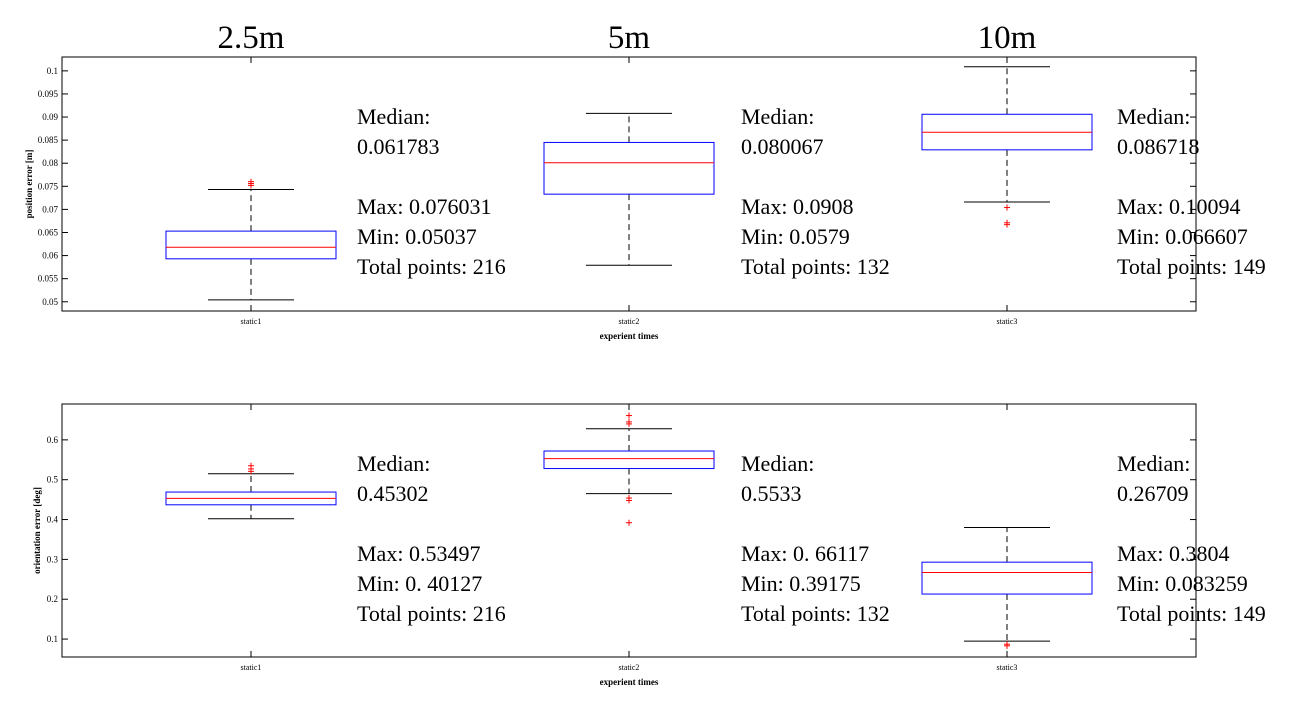 Image resolution: width=1304 pixels, height=703 pixels. Describe the element at coordinates (48, 140) in the screenshot. I see `y-tick-label: 0.085` at that location.